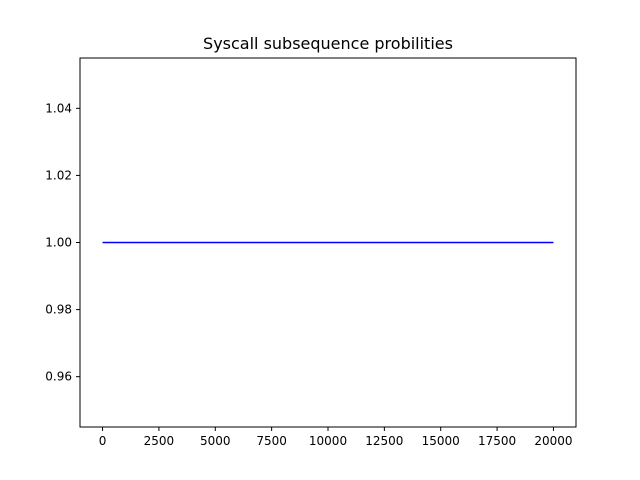 The image size is (640, 480). Describe the element at coordinates (58, 377) in the screenshot. I see `y-tick-label: 0.96` at that location.